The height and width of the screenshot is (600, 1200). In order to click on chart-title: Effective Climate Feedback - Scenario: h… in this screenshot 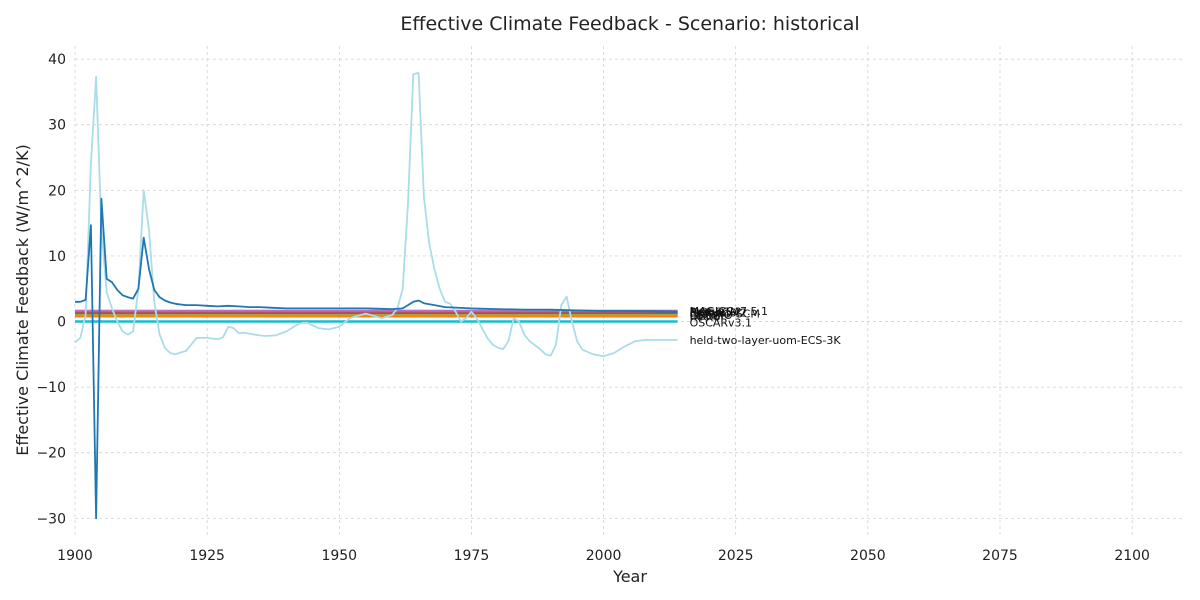, I will do `click(629, 24)`.